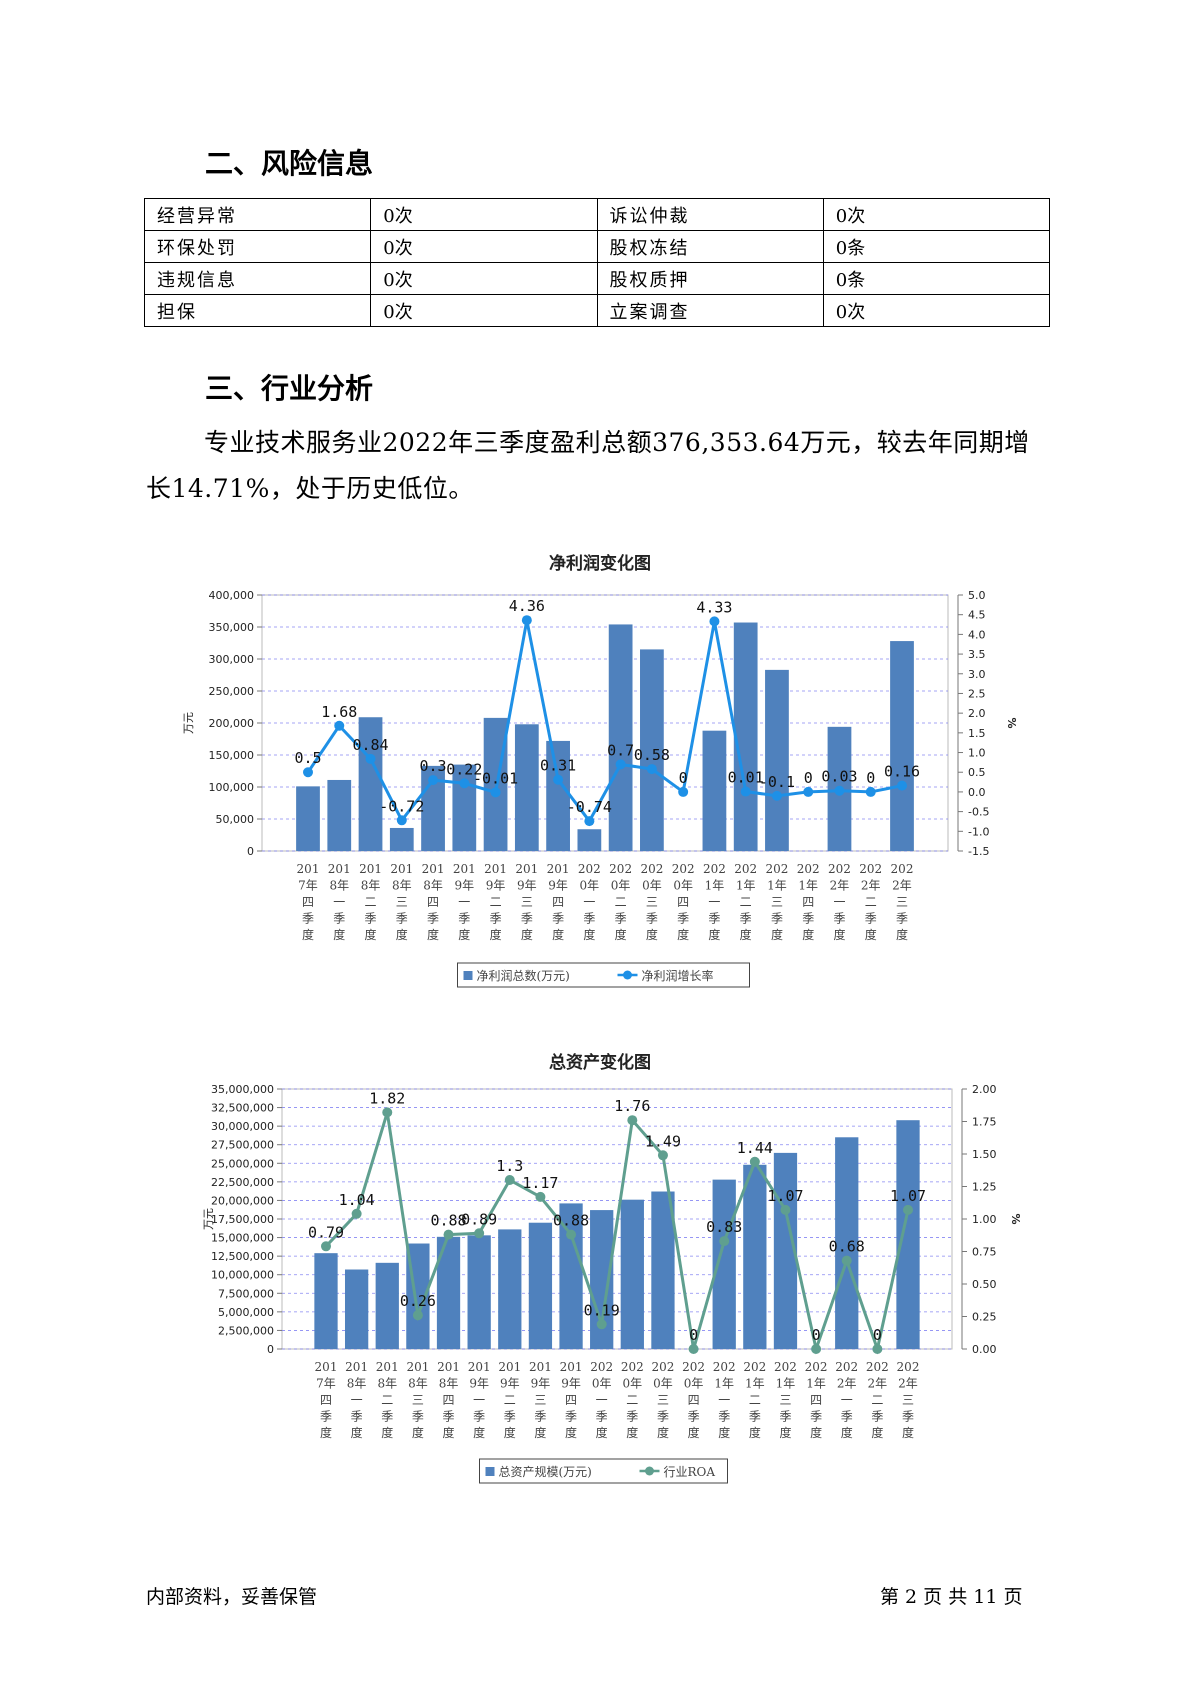 The width and height of the screenshot is (1191, 1684). I want to click on legend-bar-label: 总资产规模(万元), so click(545, 1471).